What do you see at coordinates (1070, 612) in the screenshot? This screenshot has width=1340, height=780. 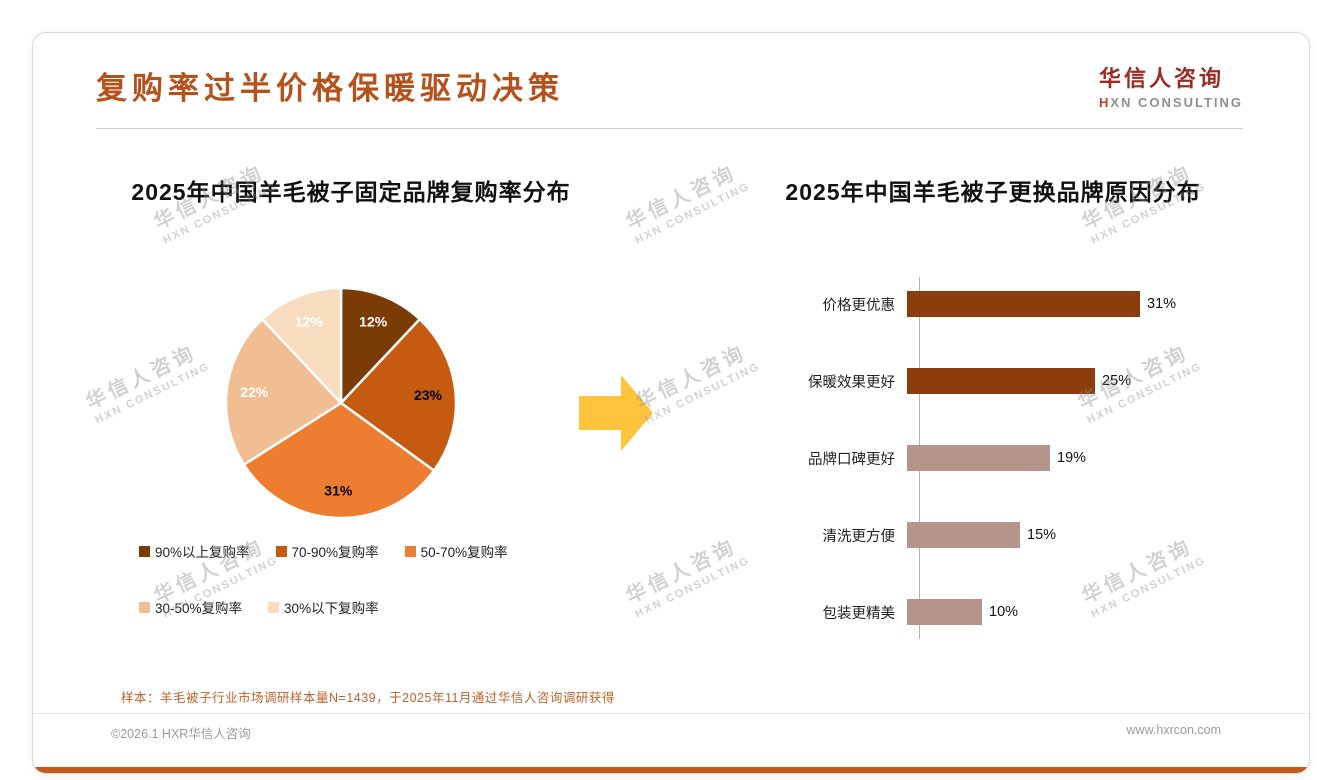 I see `bar-track: 10%` at bounding box center [1070, 612].